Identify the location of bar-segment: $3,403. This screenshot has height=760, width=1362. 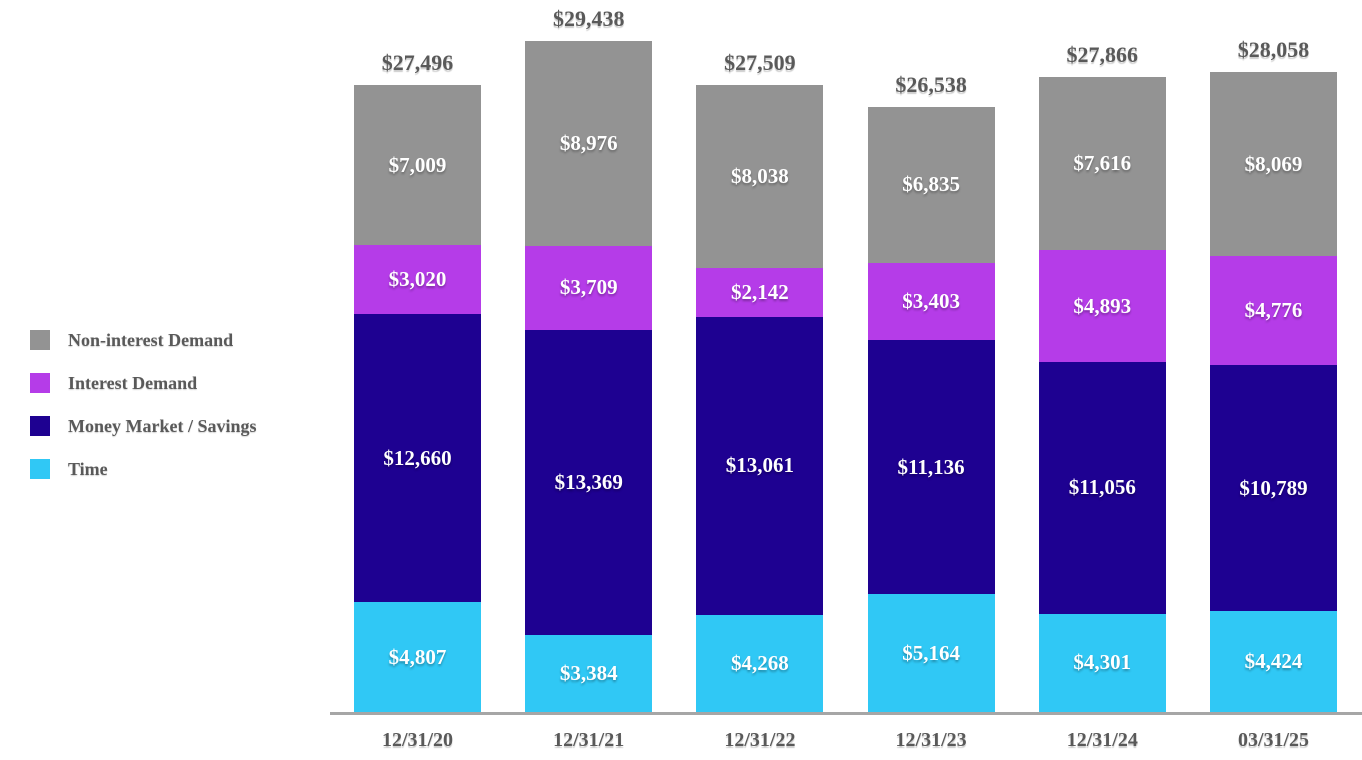
(931, 301).